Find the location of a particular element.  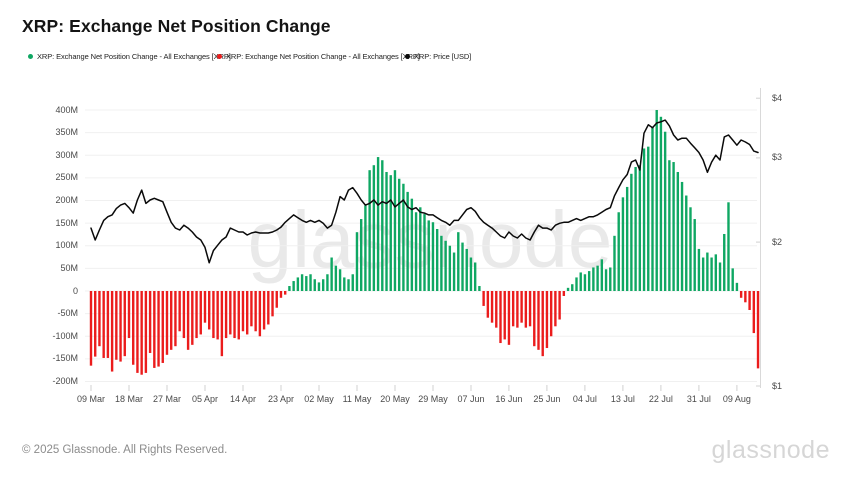

legend-item-price: XRP: Price [USD] is located at coordinates (438, 56).